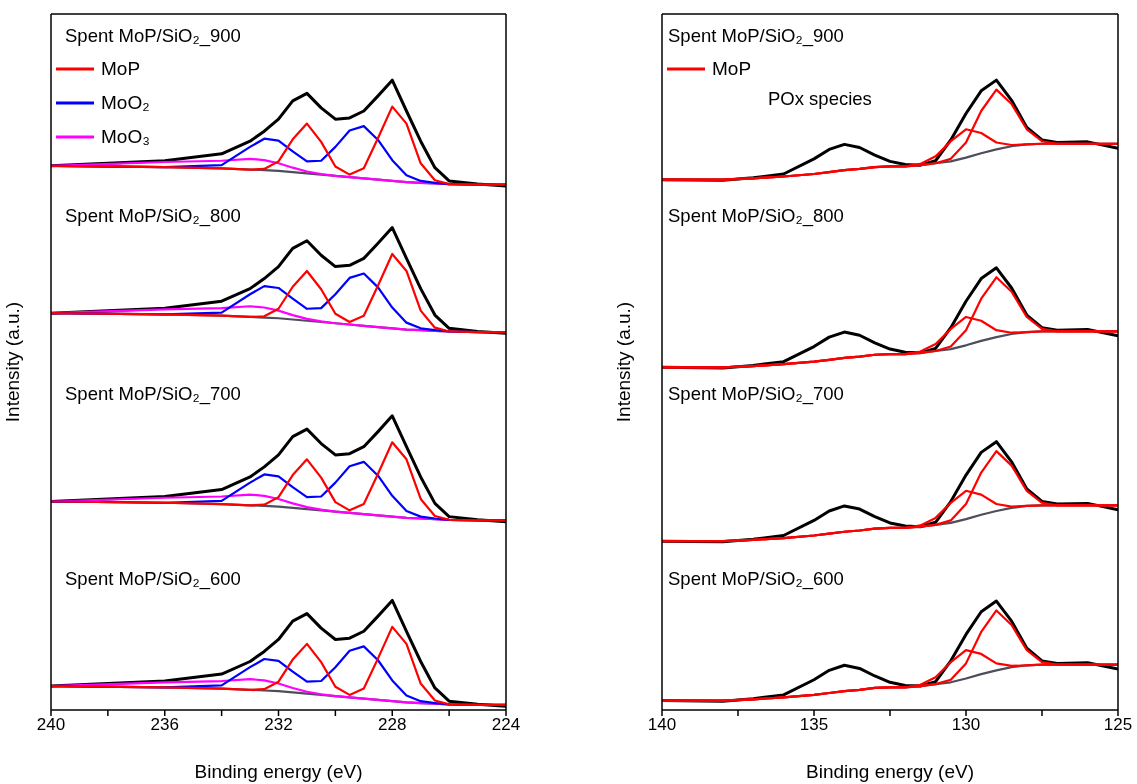 Image resolution: width=1137 pixels, height=784 pixels. What do you see at coordinates (51, 725) in the screenshot?
I see `x-tick-label: 240` at bounding box center [51, 725].